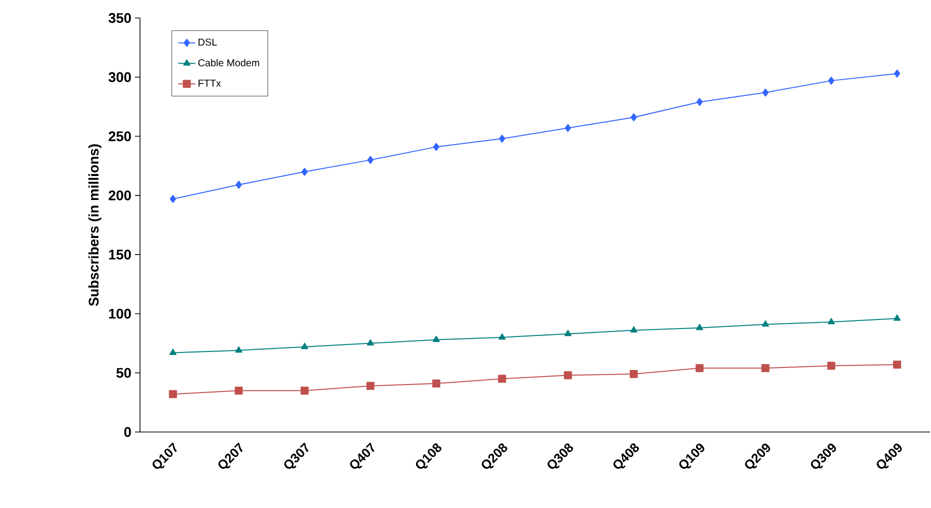 The width and height of the screenshot is (931, 508). Describe the element at coordinates (123, 373) in the screenshot. I see `y-tick-label: 50` at that location.